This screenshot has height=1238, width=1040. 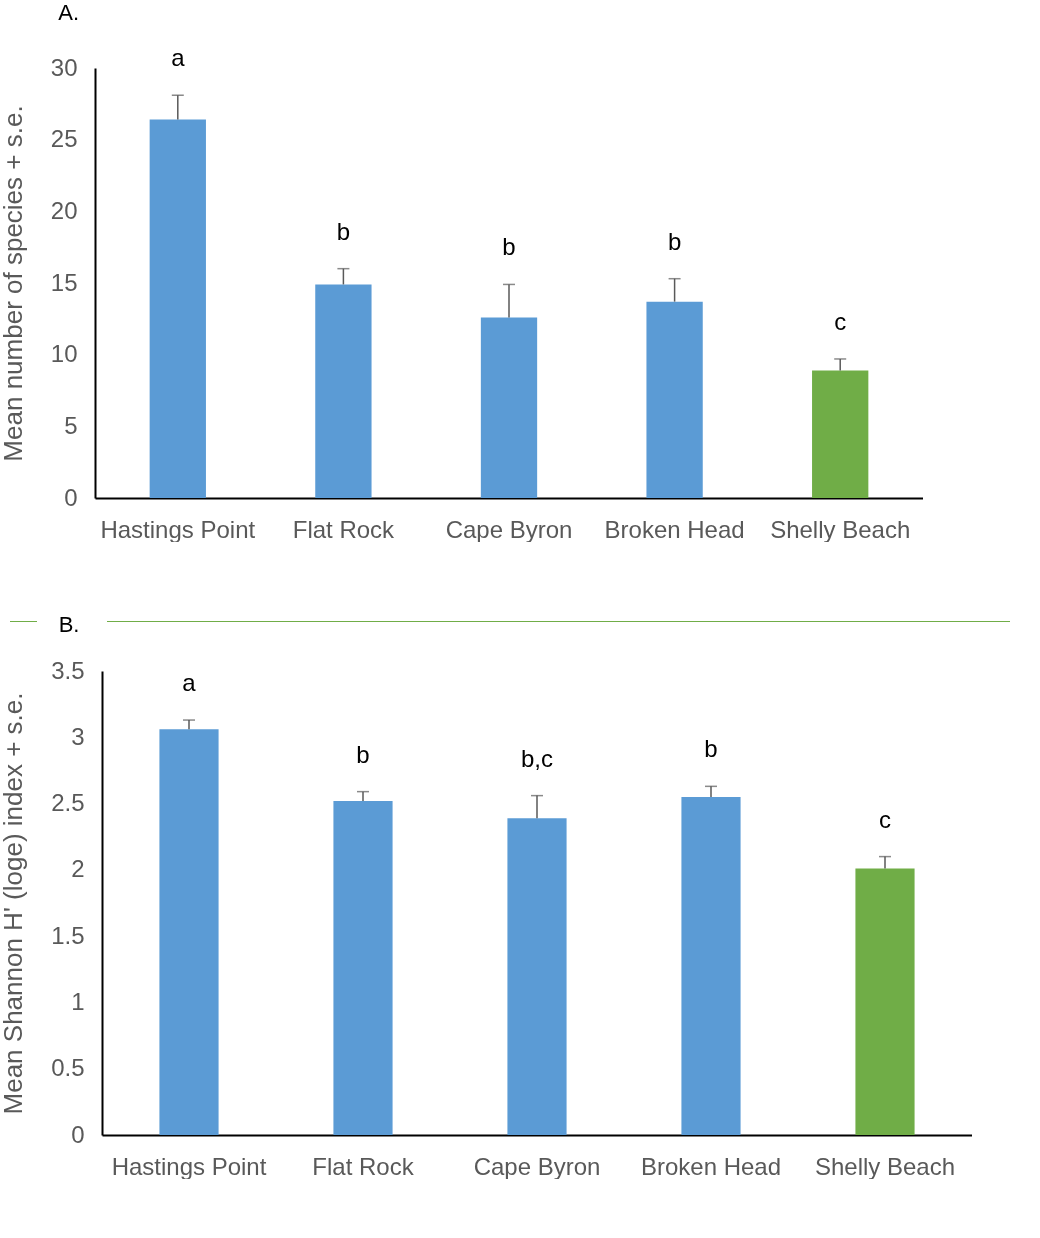 I want to click on y-tick-label: 2.5, so click(x=68, y=803).